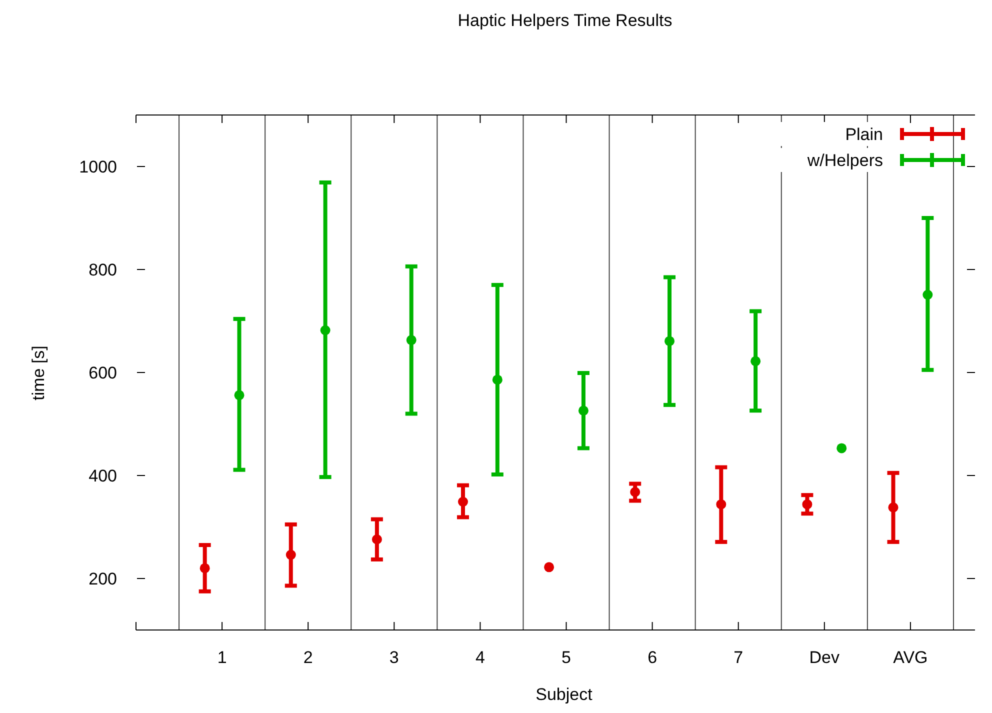 The width and height of the screenshot is (992, 713). What do you see at coordinates (102, 373) in the screenshot?
I see `y-tick-label: 600` at bounding box center [102, 373].